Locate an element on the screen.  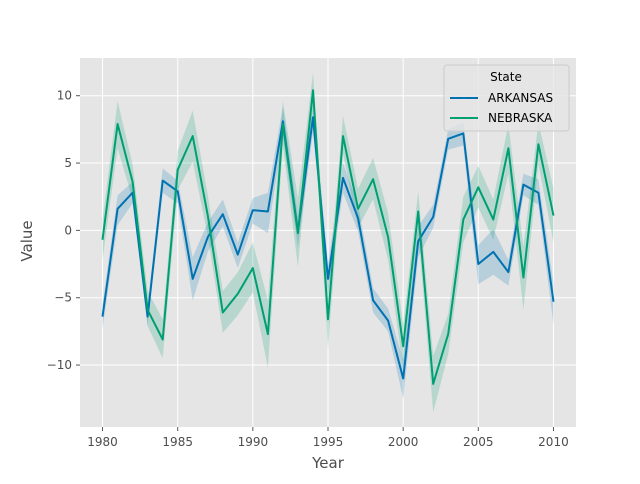
y-axis-label: Value is located at coordinates (27, 240).